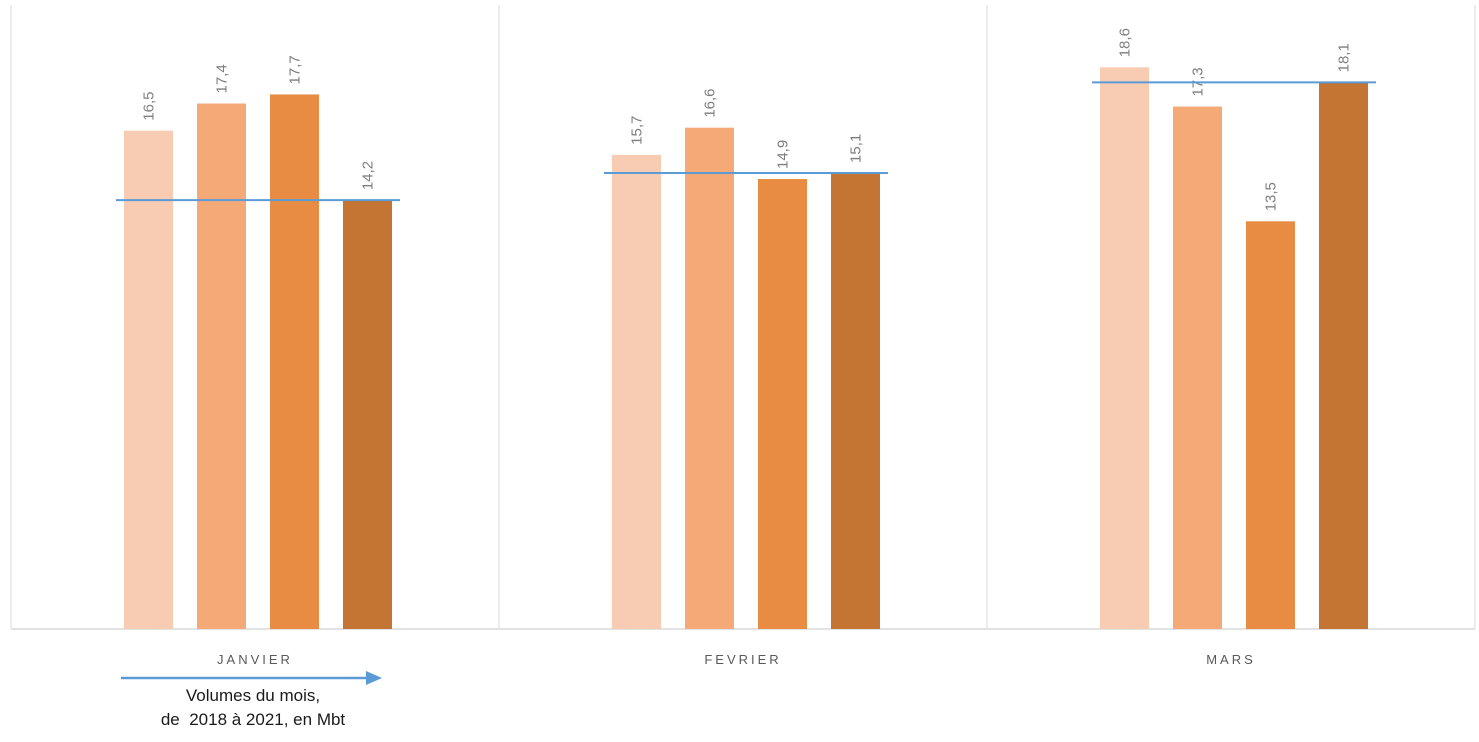 Image resolution: width=1479 pixels, height=742 pixels. What do you see at coordinates (742, 659) in the screenshot?
I see `category-label: FEVRIER` at bounding box center [742, 659].